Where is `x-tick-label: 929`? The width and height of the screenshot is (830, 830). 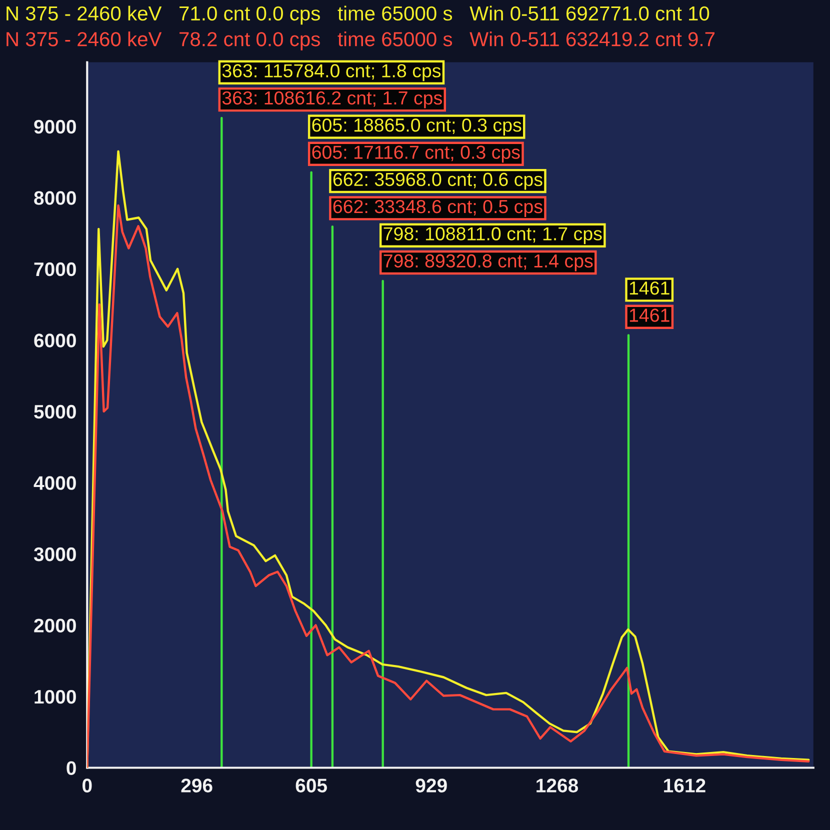 x-tick-label: 929 is located at coordinates (431, 785).